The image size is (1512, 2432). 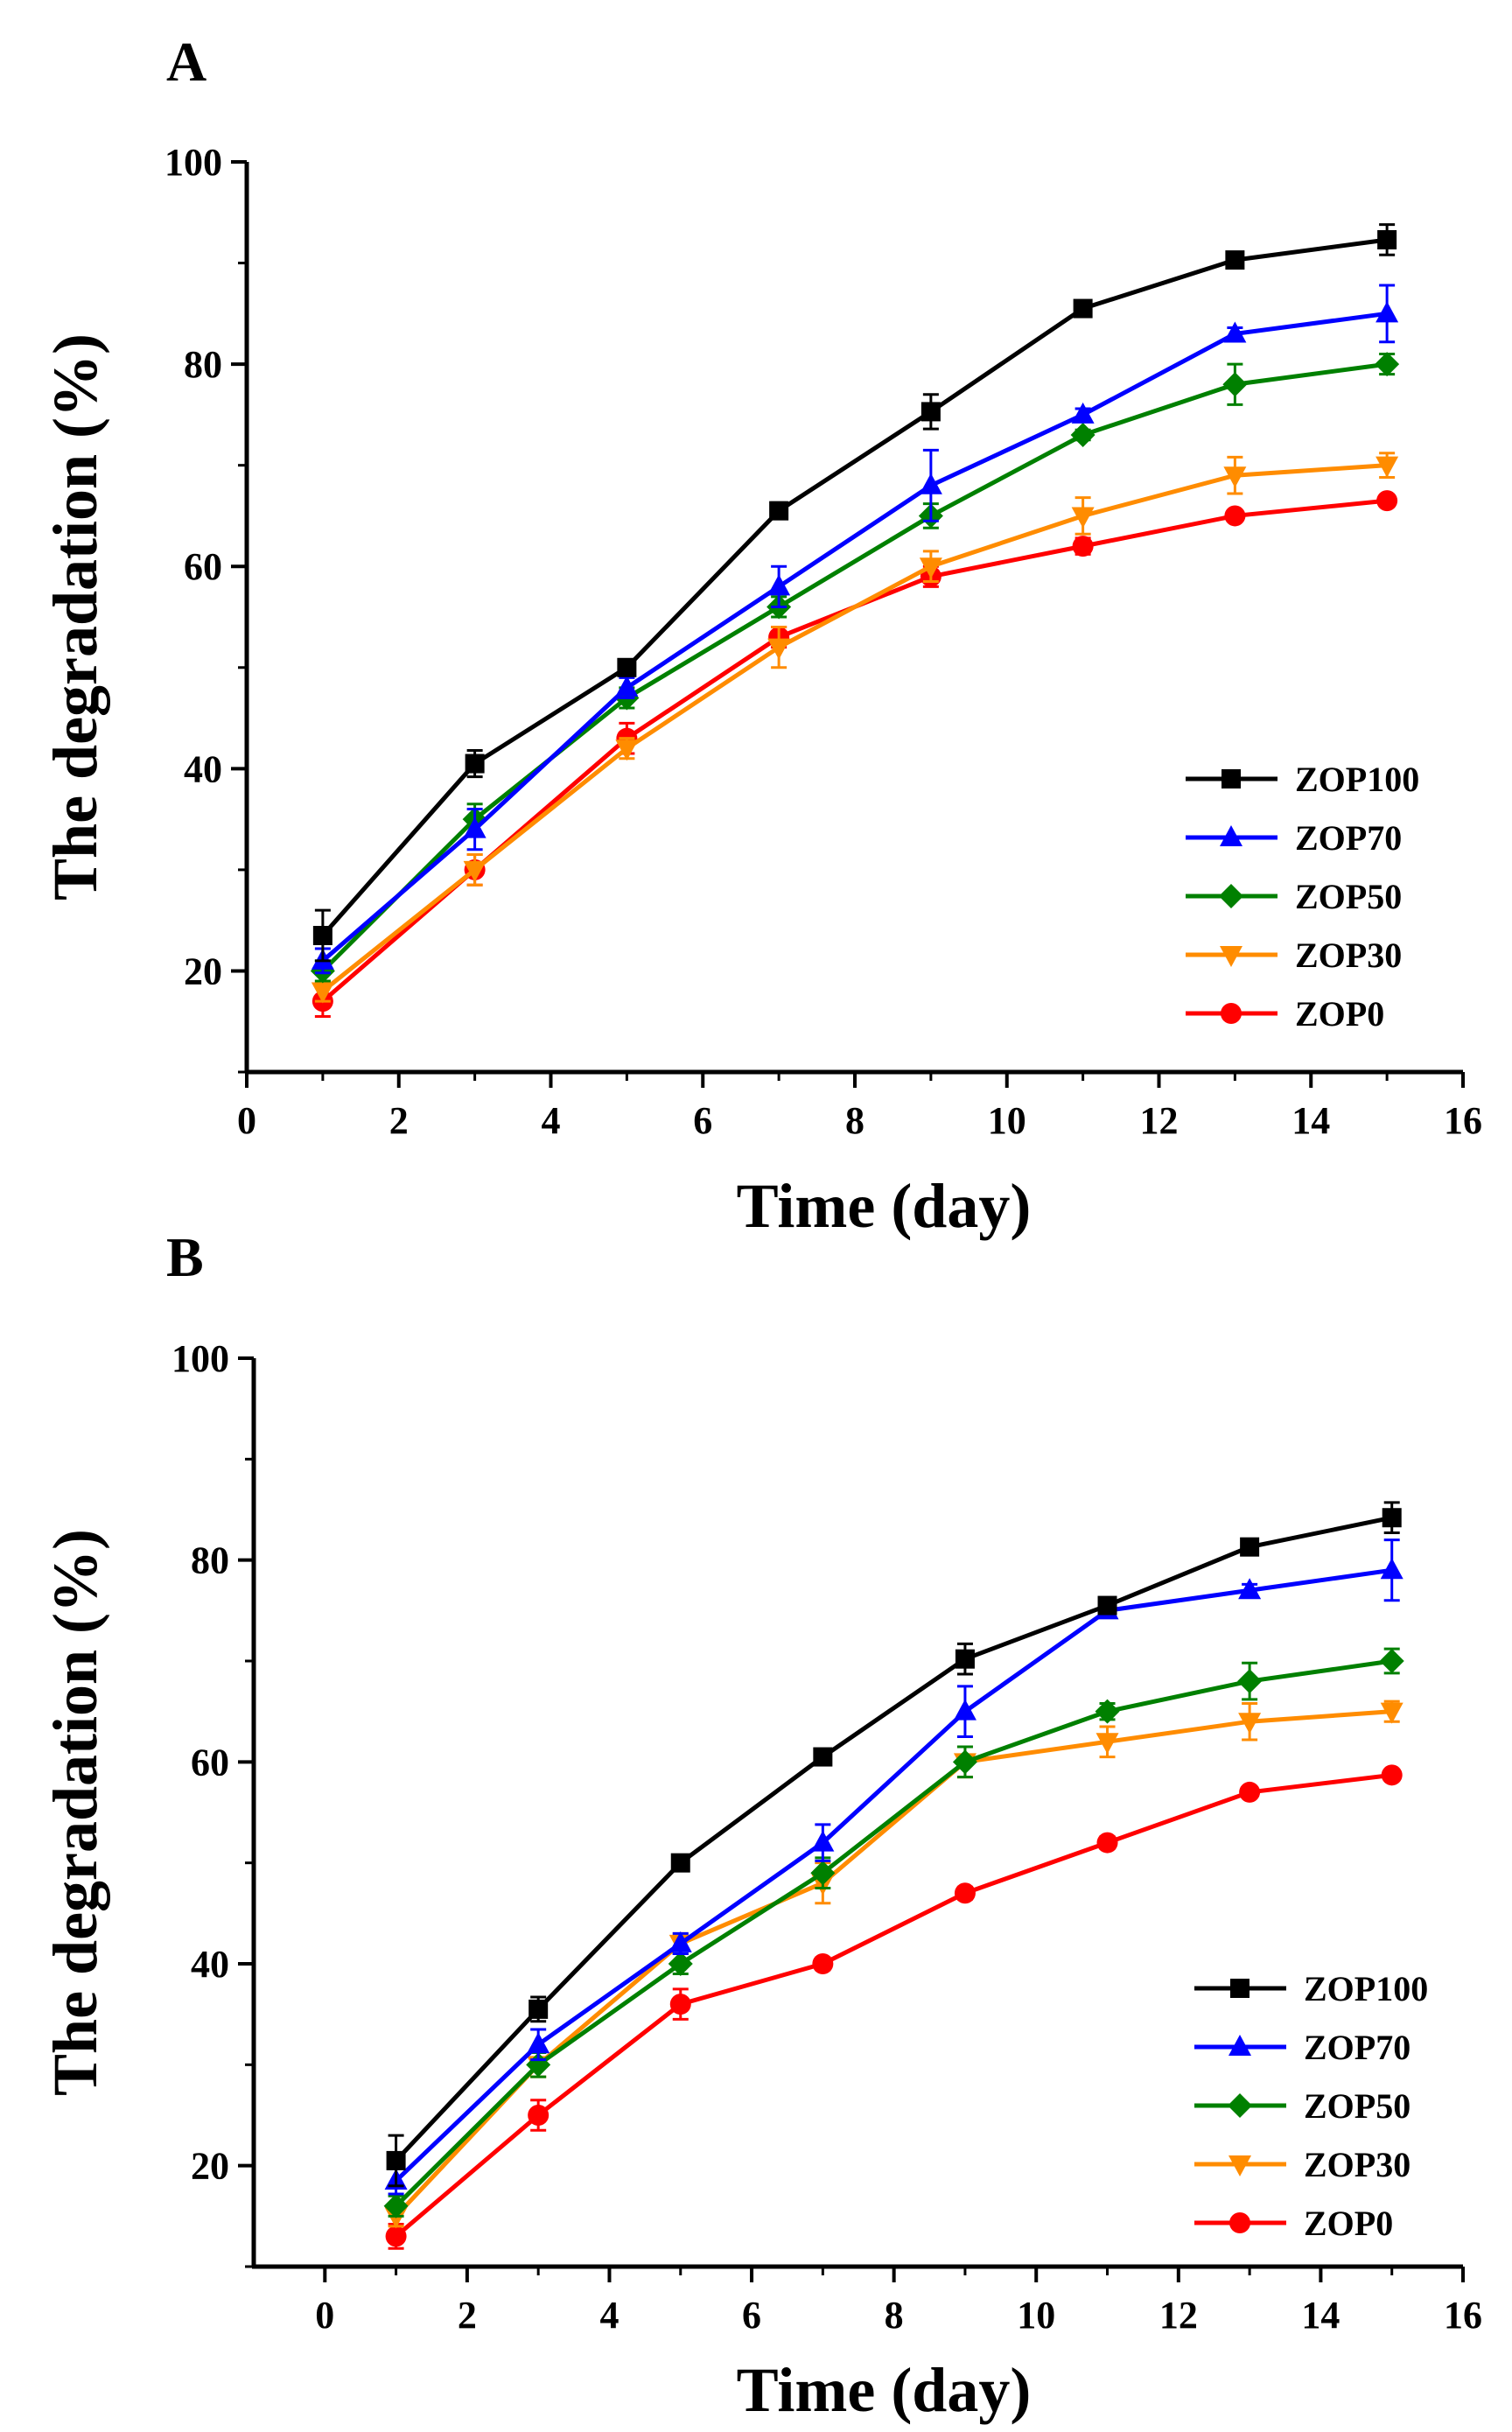 I want to click on series-zop0, so click(x=894, y=2007).